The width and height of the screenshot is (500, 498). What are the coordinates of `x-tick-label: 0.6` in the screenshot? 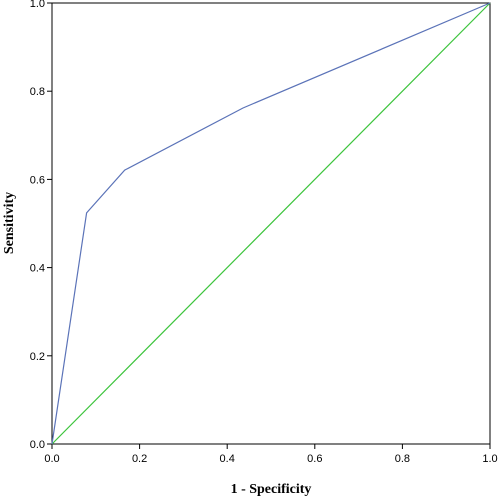 It's located at (314, 459).